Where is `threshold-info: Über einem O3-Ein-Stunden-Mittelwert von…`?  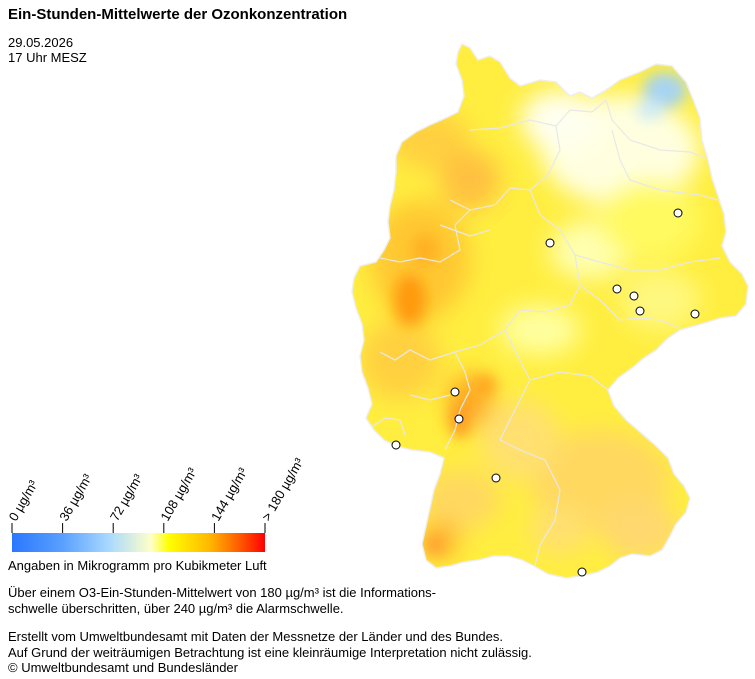
threshold-info: Über einem O3-Ein-Stunden-Mittelwert von… is located at coordinates (288, 601).